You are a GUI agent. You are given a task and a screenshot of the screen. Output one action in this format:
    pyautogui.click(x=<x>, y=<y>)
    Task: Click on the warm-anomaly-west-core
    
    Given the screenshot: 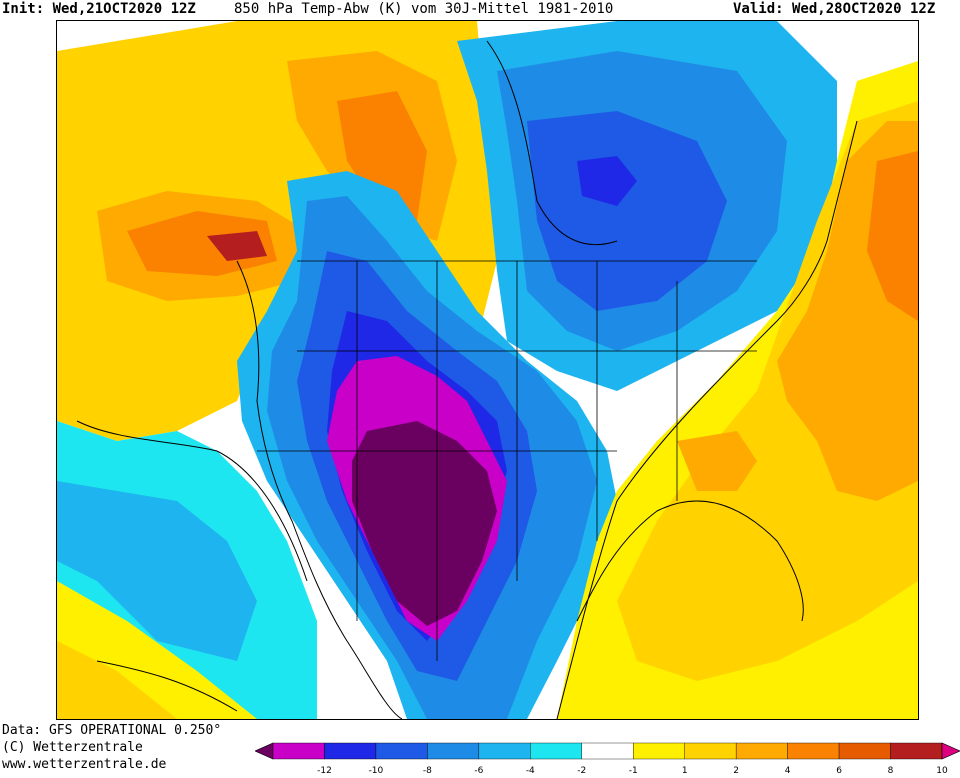 What is the action you would take?
    pyautogui.click(x=202, y=243)
    